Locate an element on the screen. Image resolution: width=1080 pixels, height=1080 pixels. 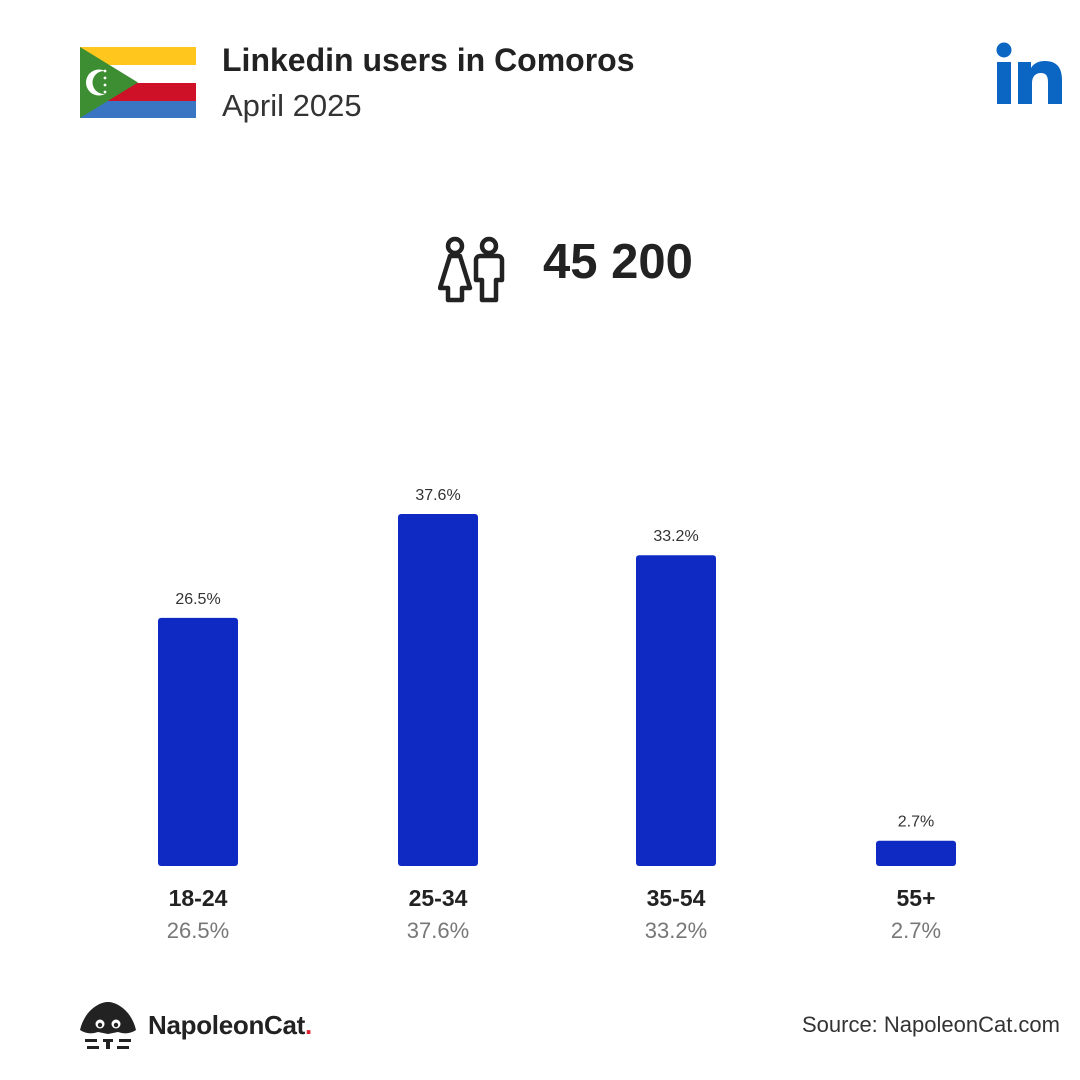
brand-name: NapoleonCat. is located at coordinates (230, 1025).